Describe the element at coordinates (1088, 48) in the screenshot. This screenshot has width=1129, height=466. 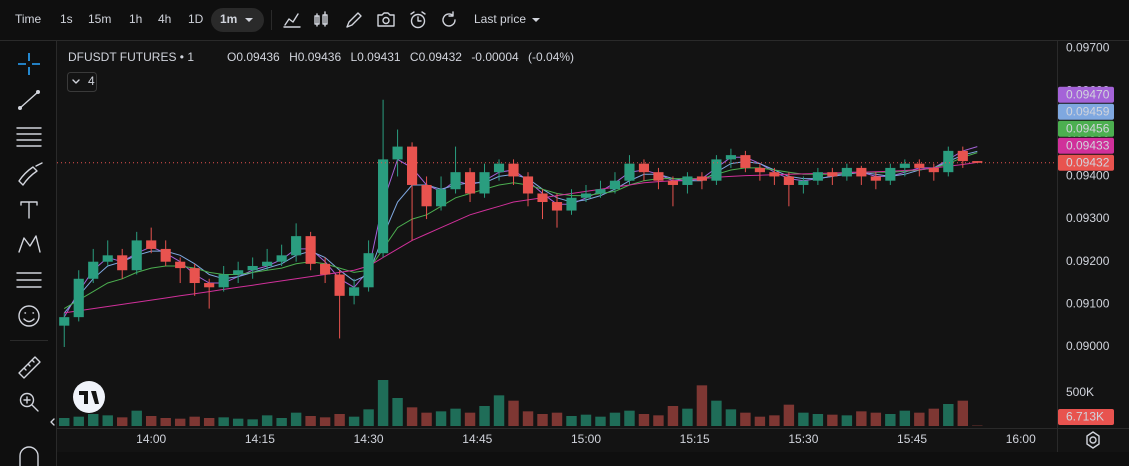
I see `y-tick-label: 0.09700` at that location.